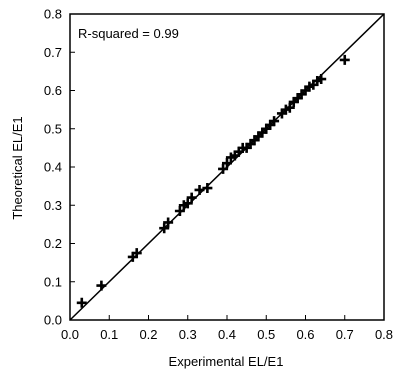 Image resolution: width=398 pixels, height=372 pixels. I want to click on x-axis-ticks: 0.0 0.1 0.2 0.3 0.4 0.5 0.6 0.7 0.8, so click(227, 328).